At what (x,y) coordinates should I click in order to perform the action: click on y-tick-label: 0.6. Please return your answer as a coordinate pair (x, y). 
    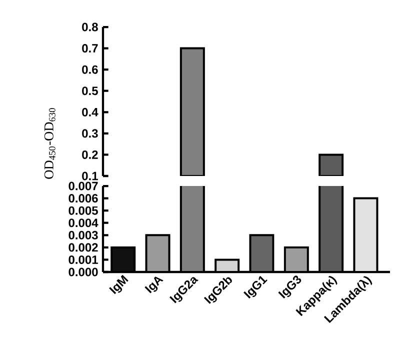
    Looking at the image, I should click on (90, 69).